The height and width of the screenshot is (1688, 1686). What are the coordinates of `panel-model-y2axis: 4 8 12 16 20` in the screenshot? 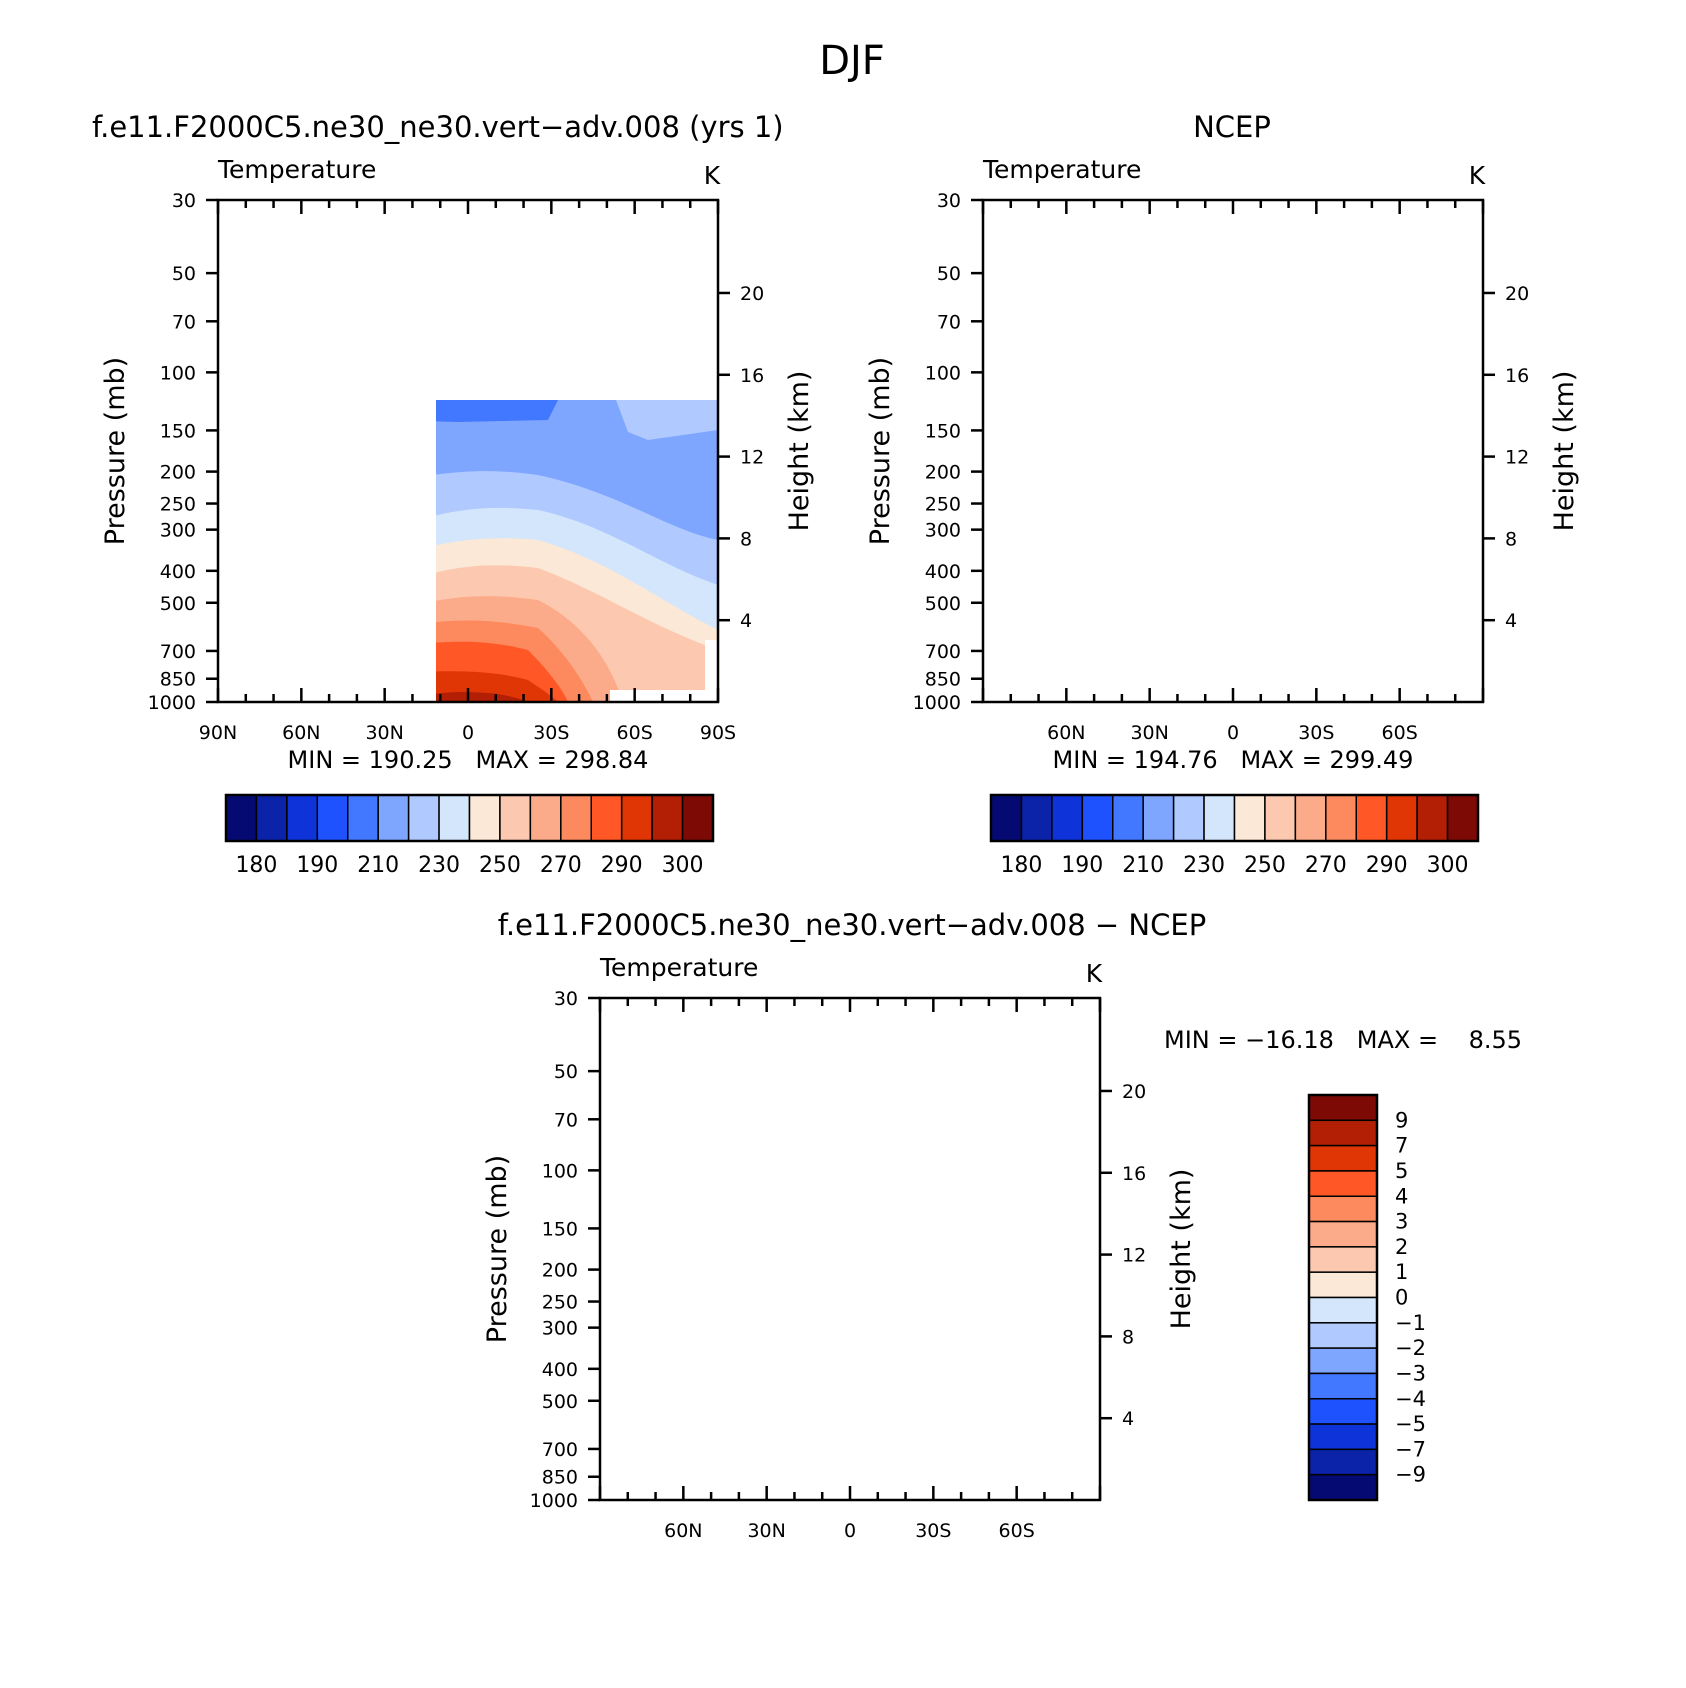 It's located at (741, 457).